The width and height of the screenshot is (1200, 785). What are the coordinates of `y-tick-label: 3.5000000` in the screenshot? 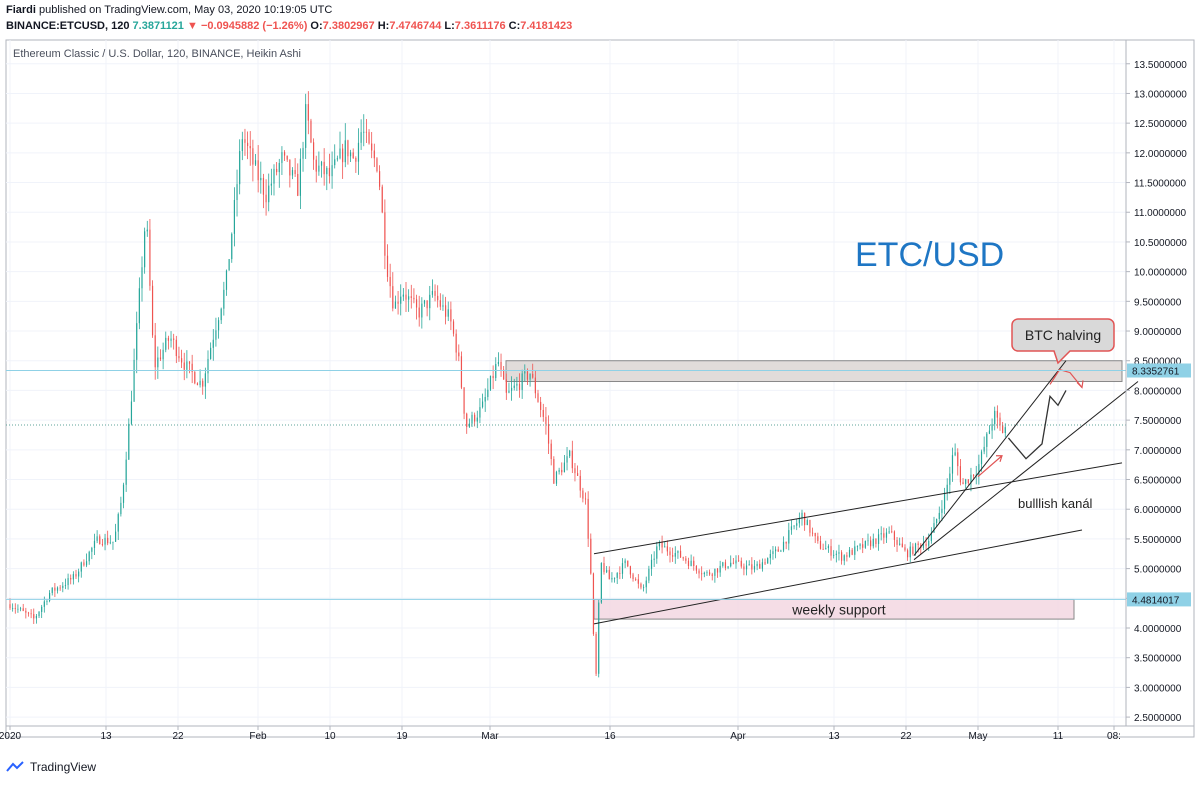 It's located at (1158, 659).